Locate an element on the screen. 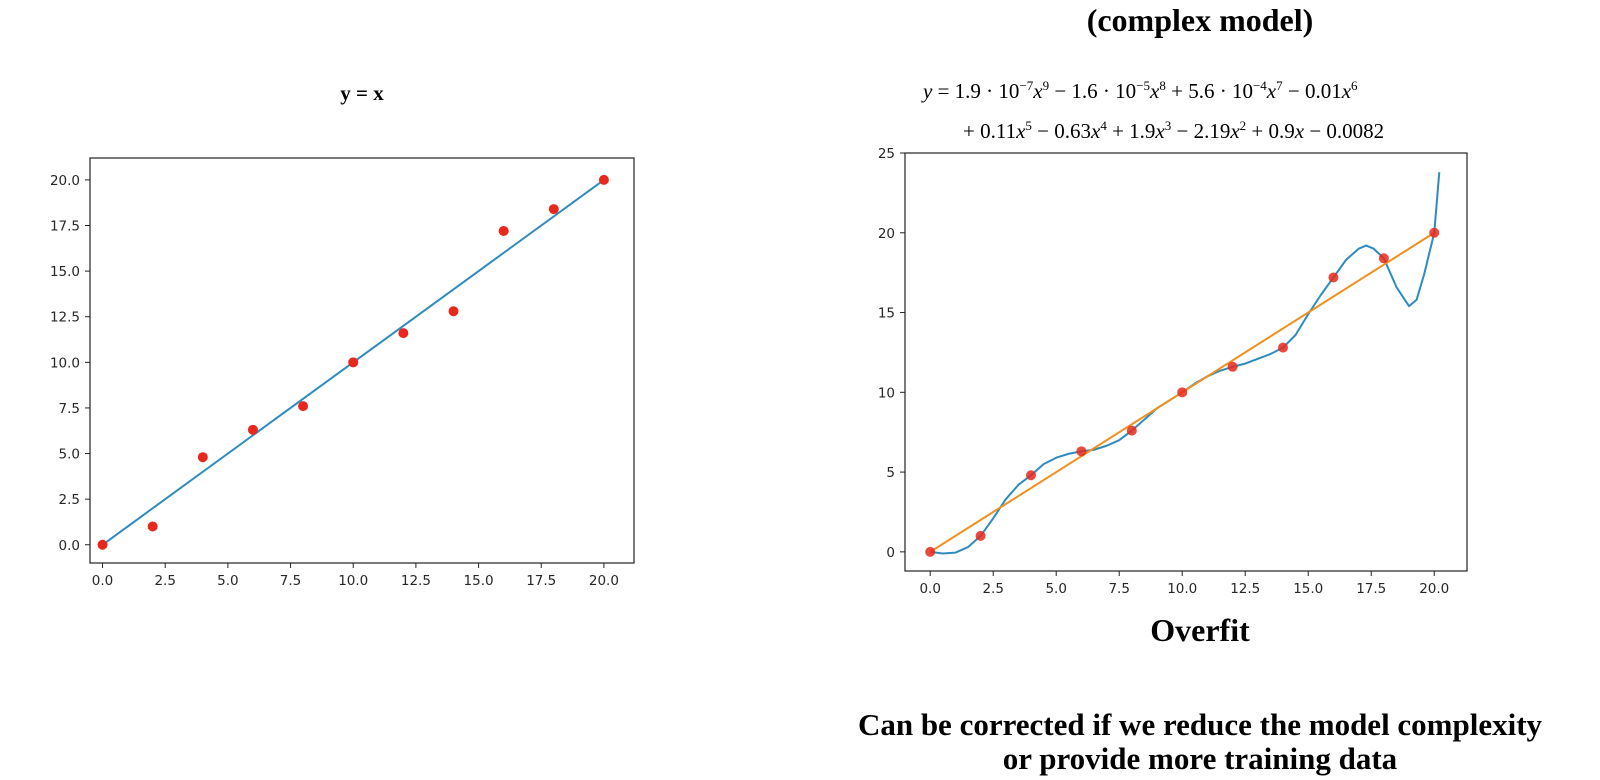 This screenshot has height=780, width=1600. y-tick-label: 7.5 is located at coordinates (69, 409).